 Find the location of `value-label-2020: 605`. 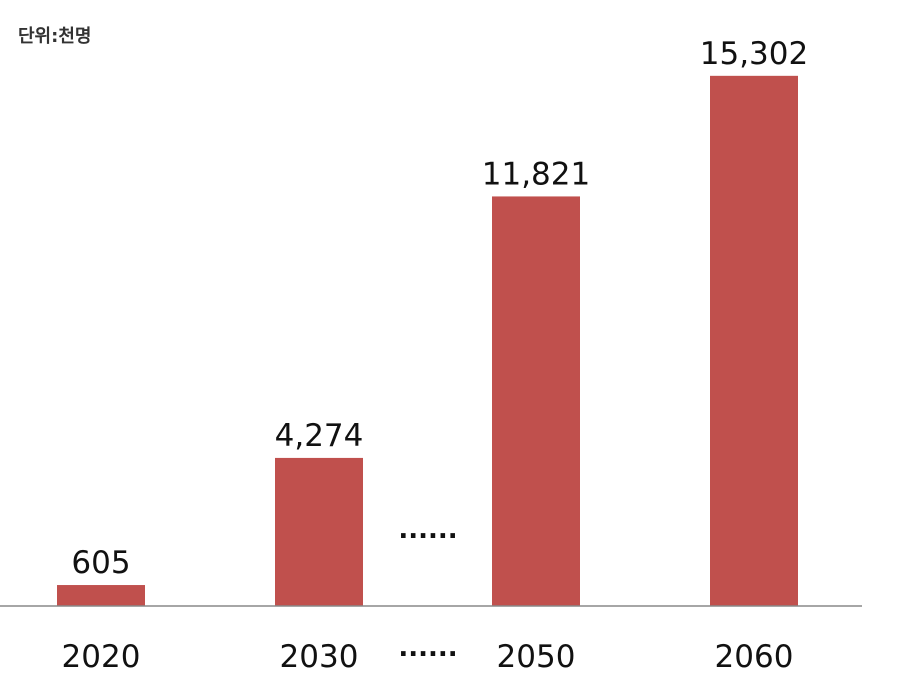

value-label-2020: 605 is located at coordinates (100, 563).